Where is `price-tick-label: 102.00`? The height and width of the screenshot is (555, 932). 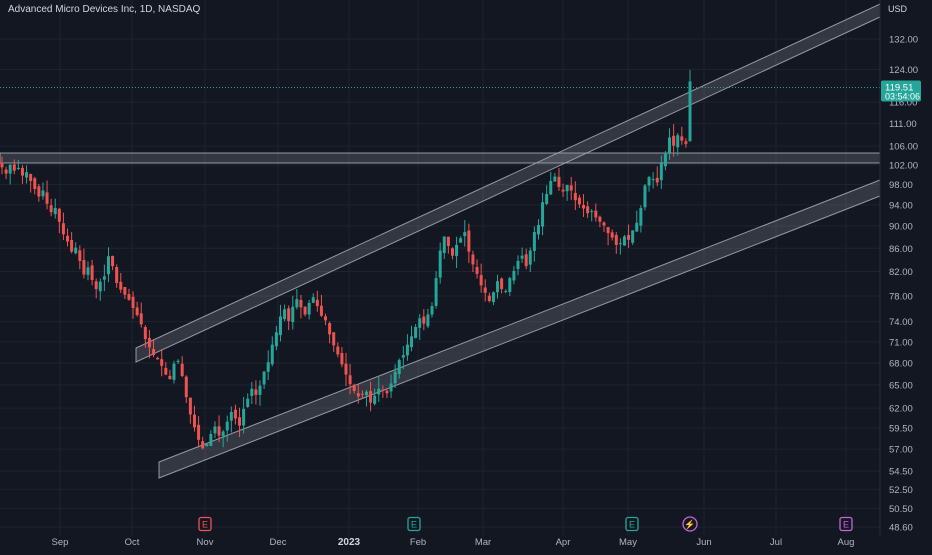
price-tick-label: 102.00 is located at coordinates (903, 165).